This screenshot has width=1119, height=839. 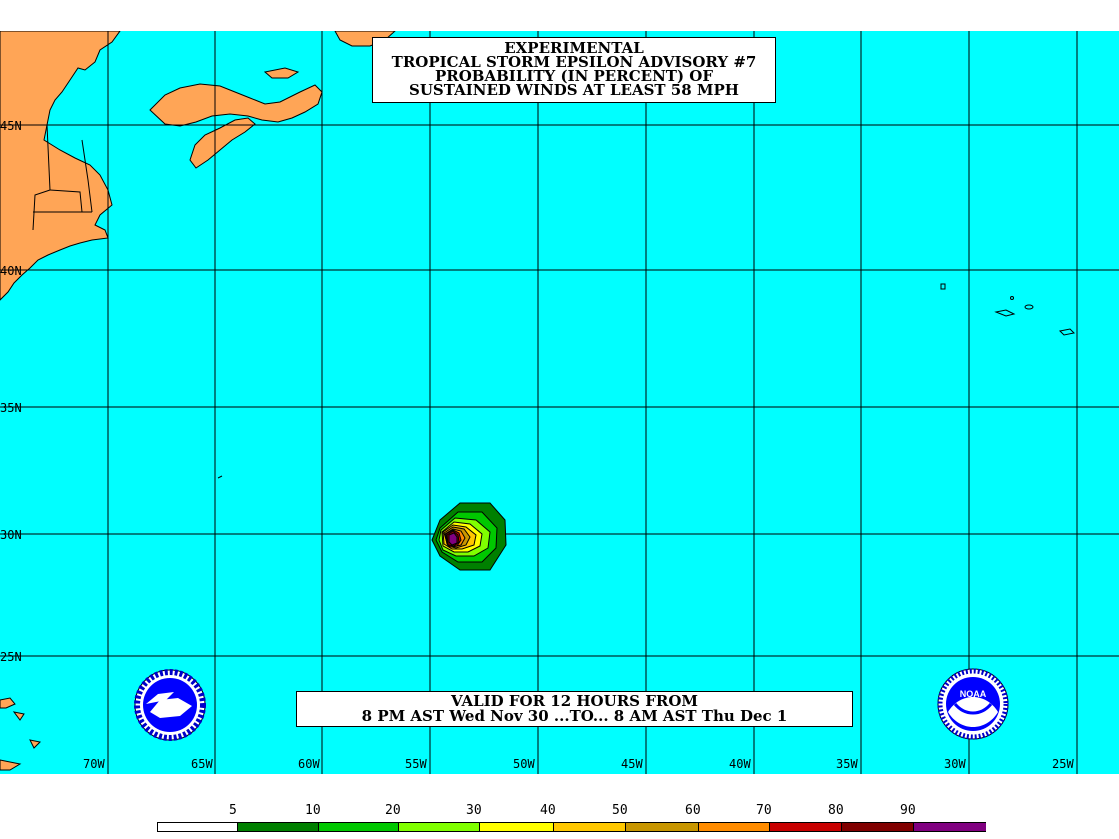 I want to click on land-newfoundland-area, so click(x=236, y=105).